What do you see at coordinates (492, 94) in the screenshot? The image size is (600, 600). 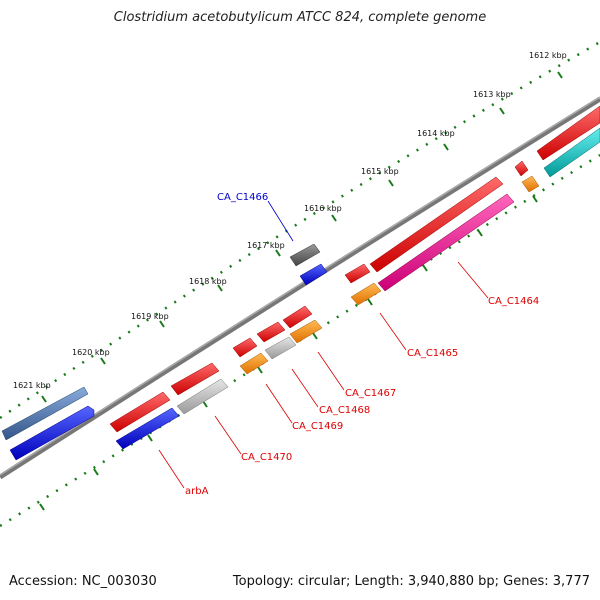 I see `scale-label-1613: 1613 kbp` at bounding box center [492, 94].